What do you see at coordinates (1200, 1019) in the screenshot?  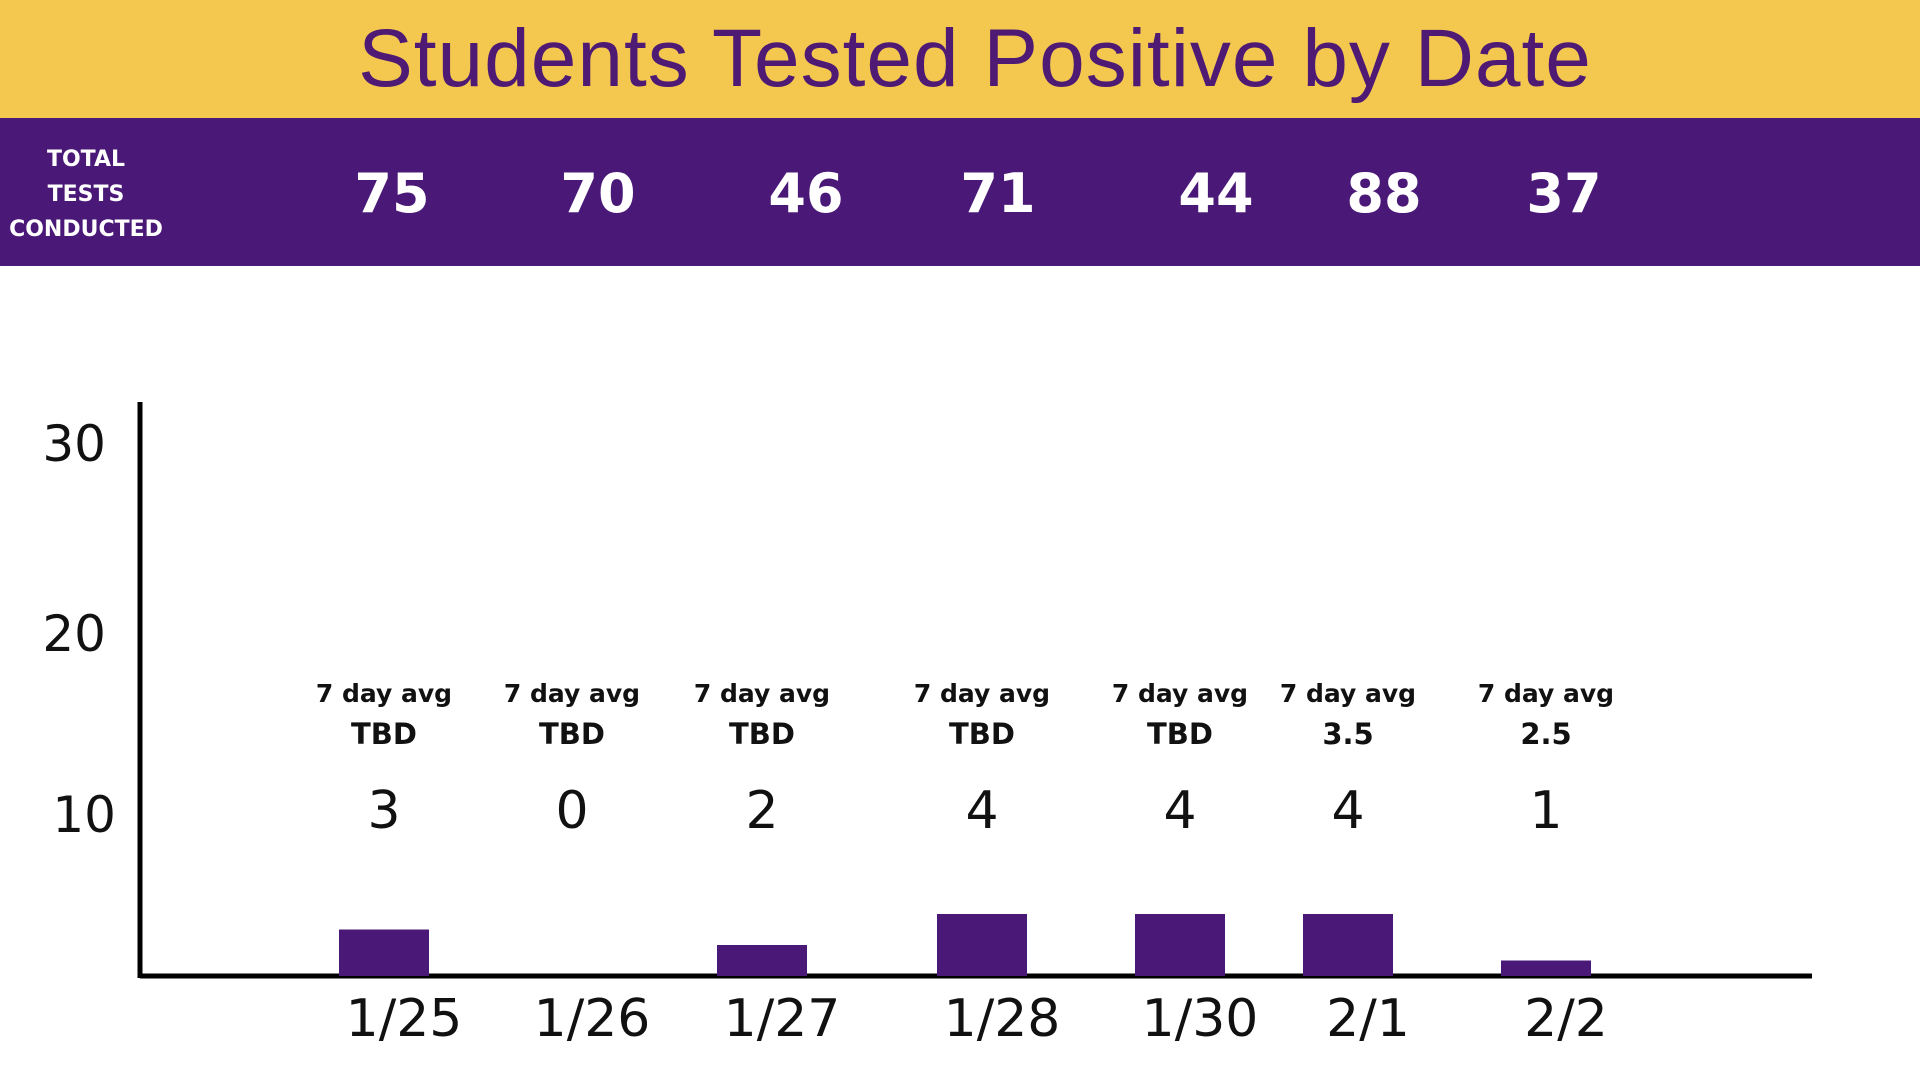 I see `x-tick-label: 1/30` at bounding box center [1200, 1019].